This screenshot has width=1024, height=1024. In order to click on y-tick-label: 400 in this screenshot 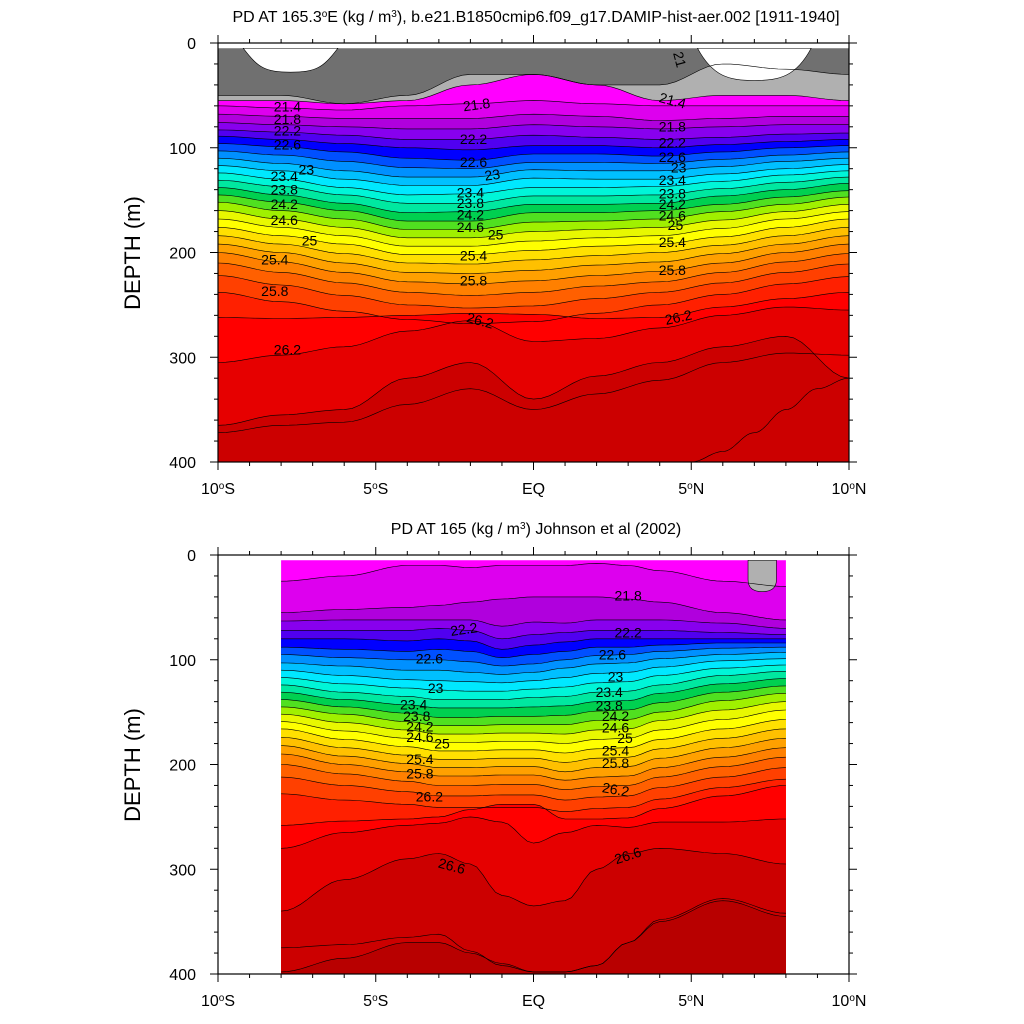, I will do `click(182, 975)`.